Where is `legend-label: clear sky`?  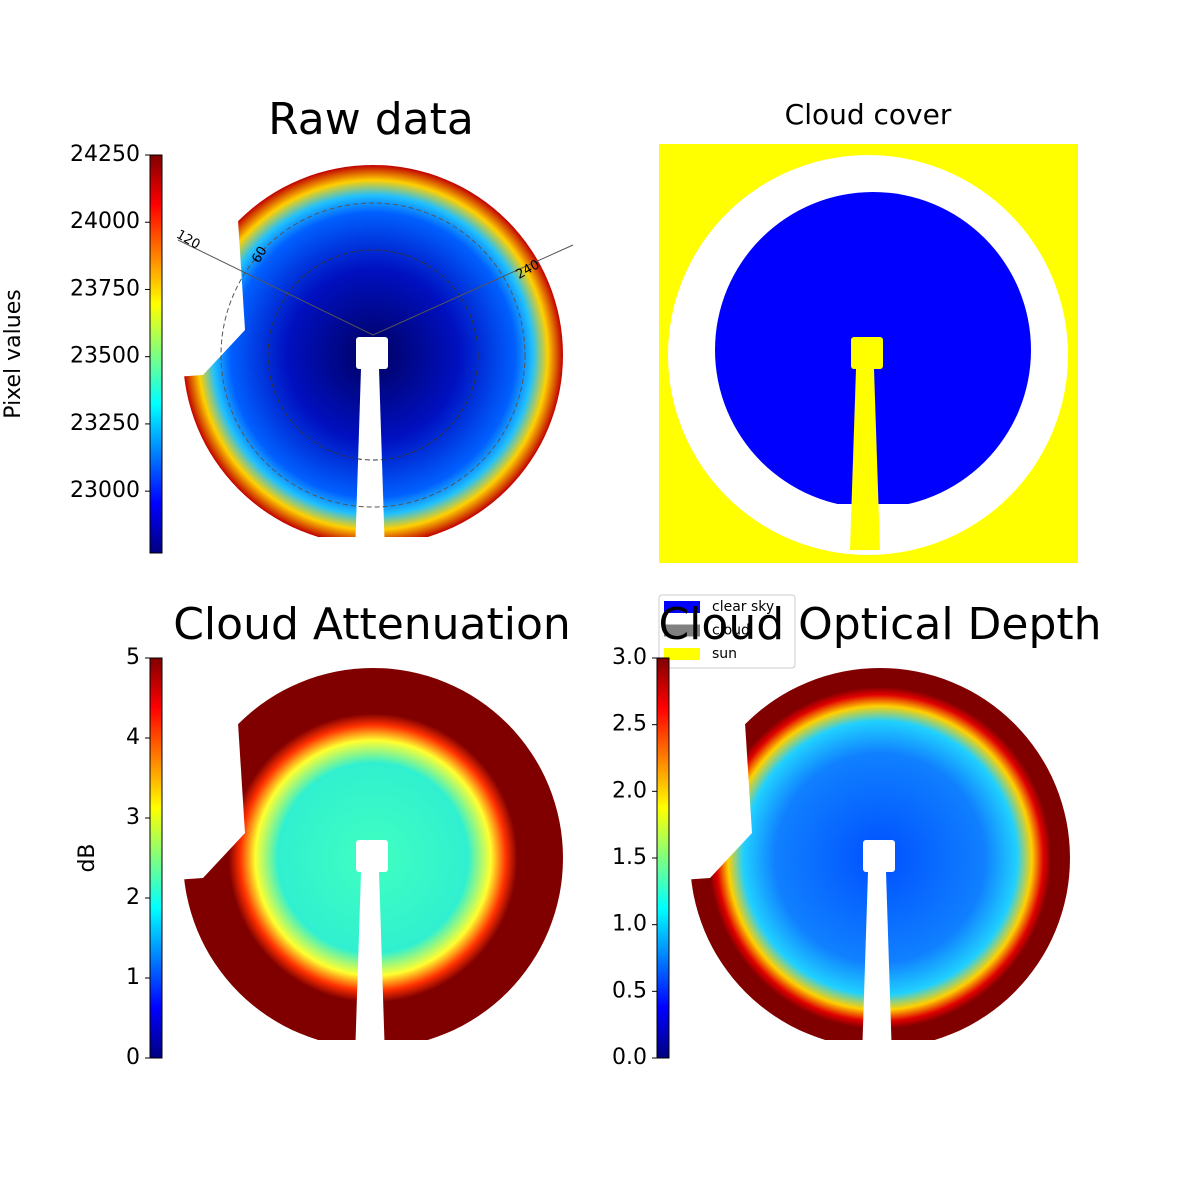 legend-label: clear sky is located at coordinates (743, 607).